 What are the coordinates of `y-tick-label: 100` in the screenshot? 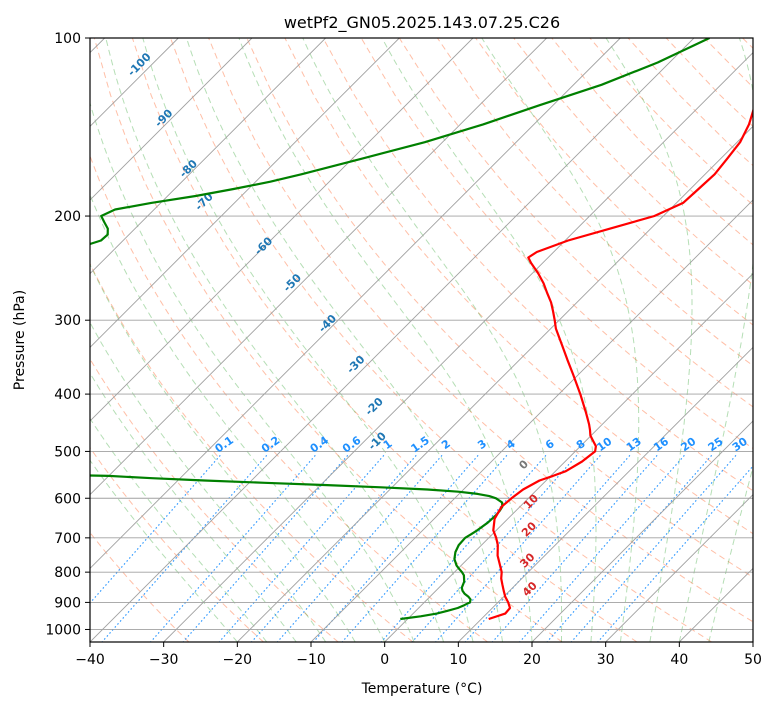 It's located at (67, 39).